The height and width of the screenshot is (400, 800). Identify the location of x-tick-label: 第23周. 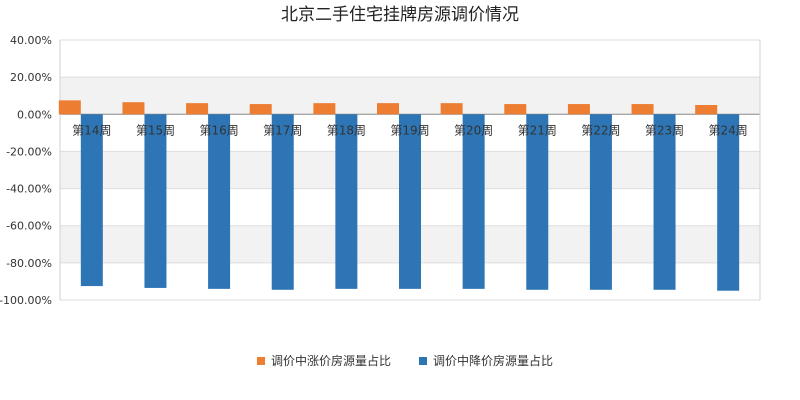
(664, 130).